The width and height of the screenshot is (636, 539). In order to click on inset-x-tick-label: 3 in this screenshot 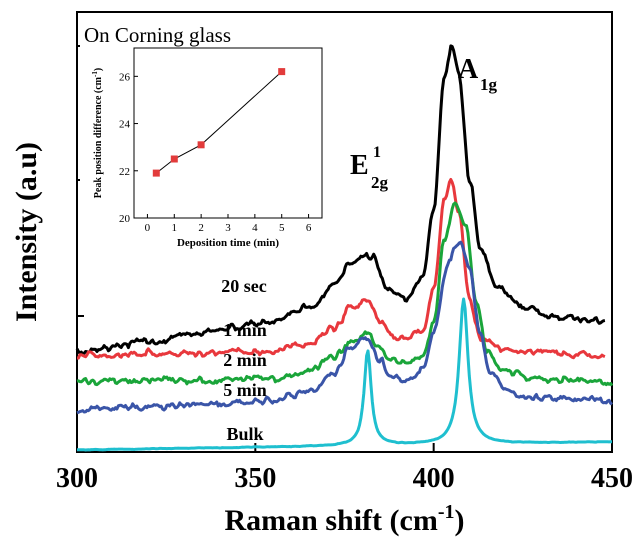, I will do `click(228, 228)`.